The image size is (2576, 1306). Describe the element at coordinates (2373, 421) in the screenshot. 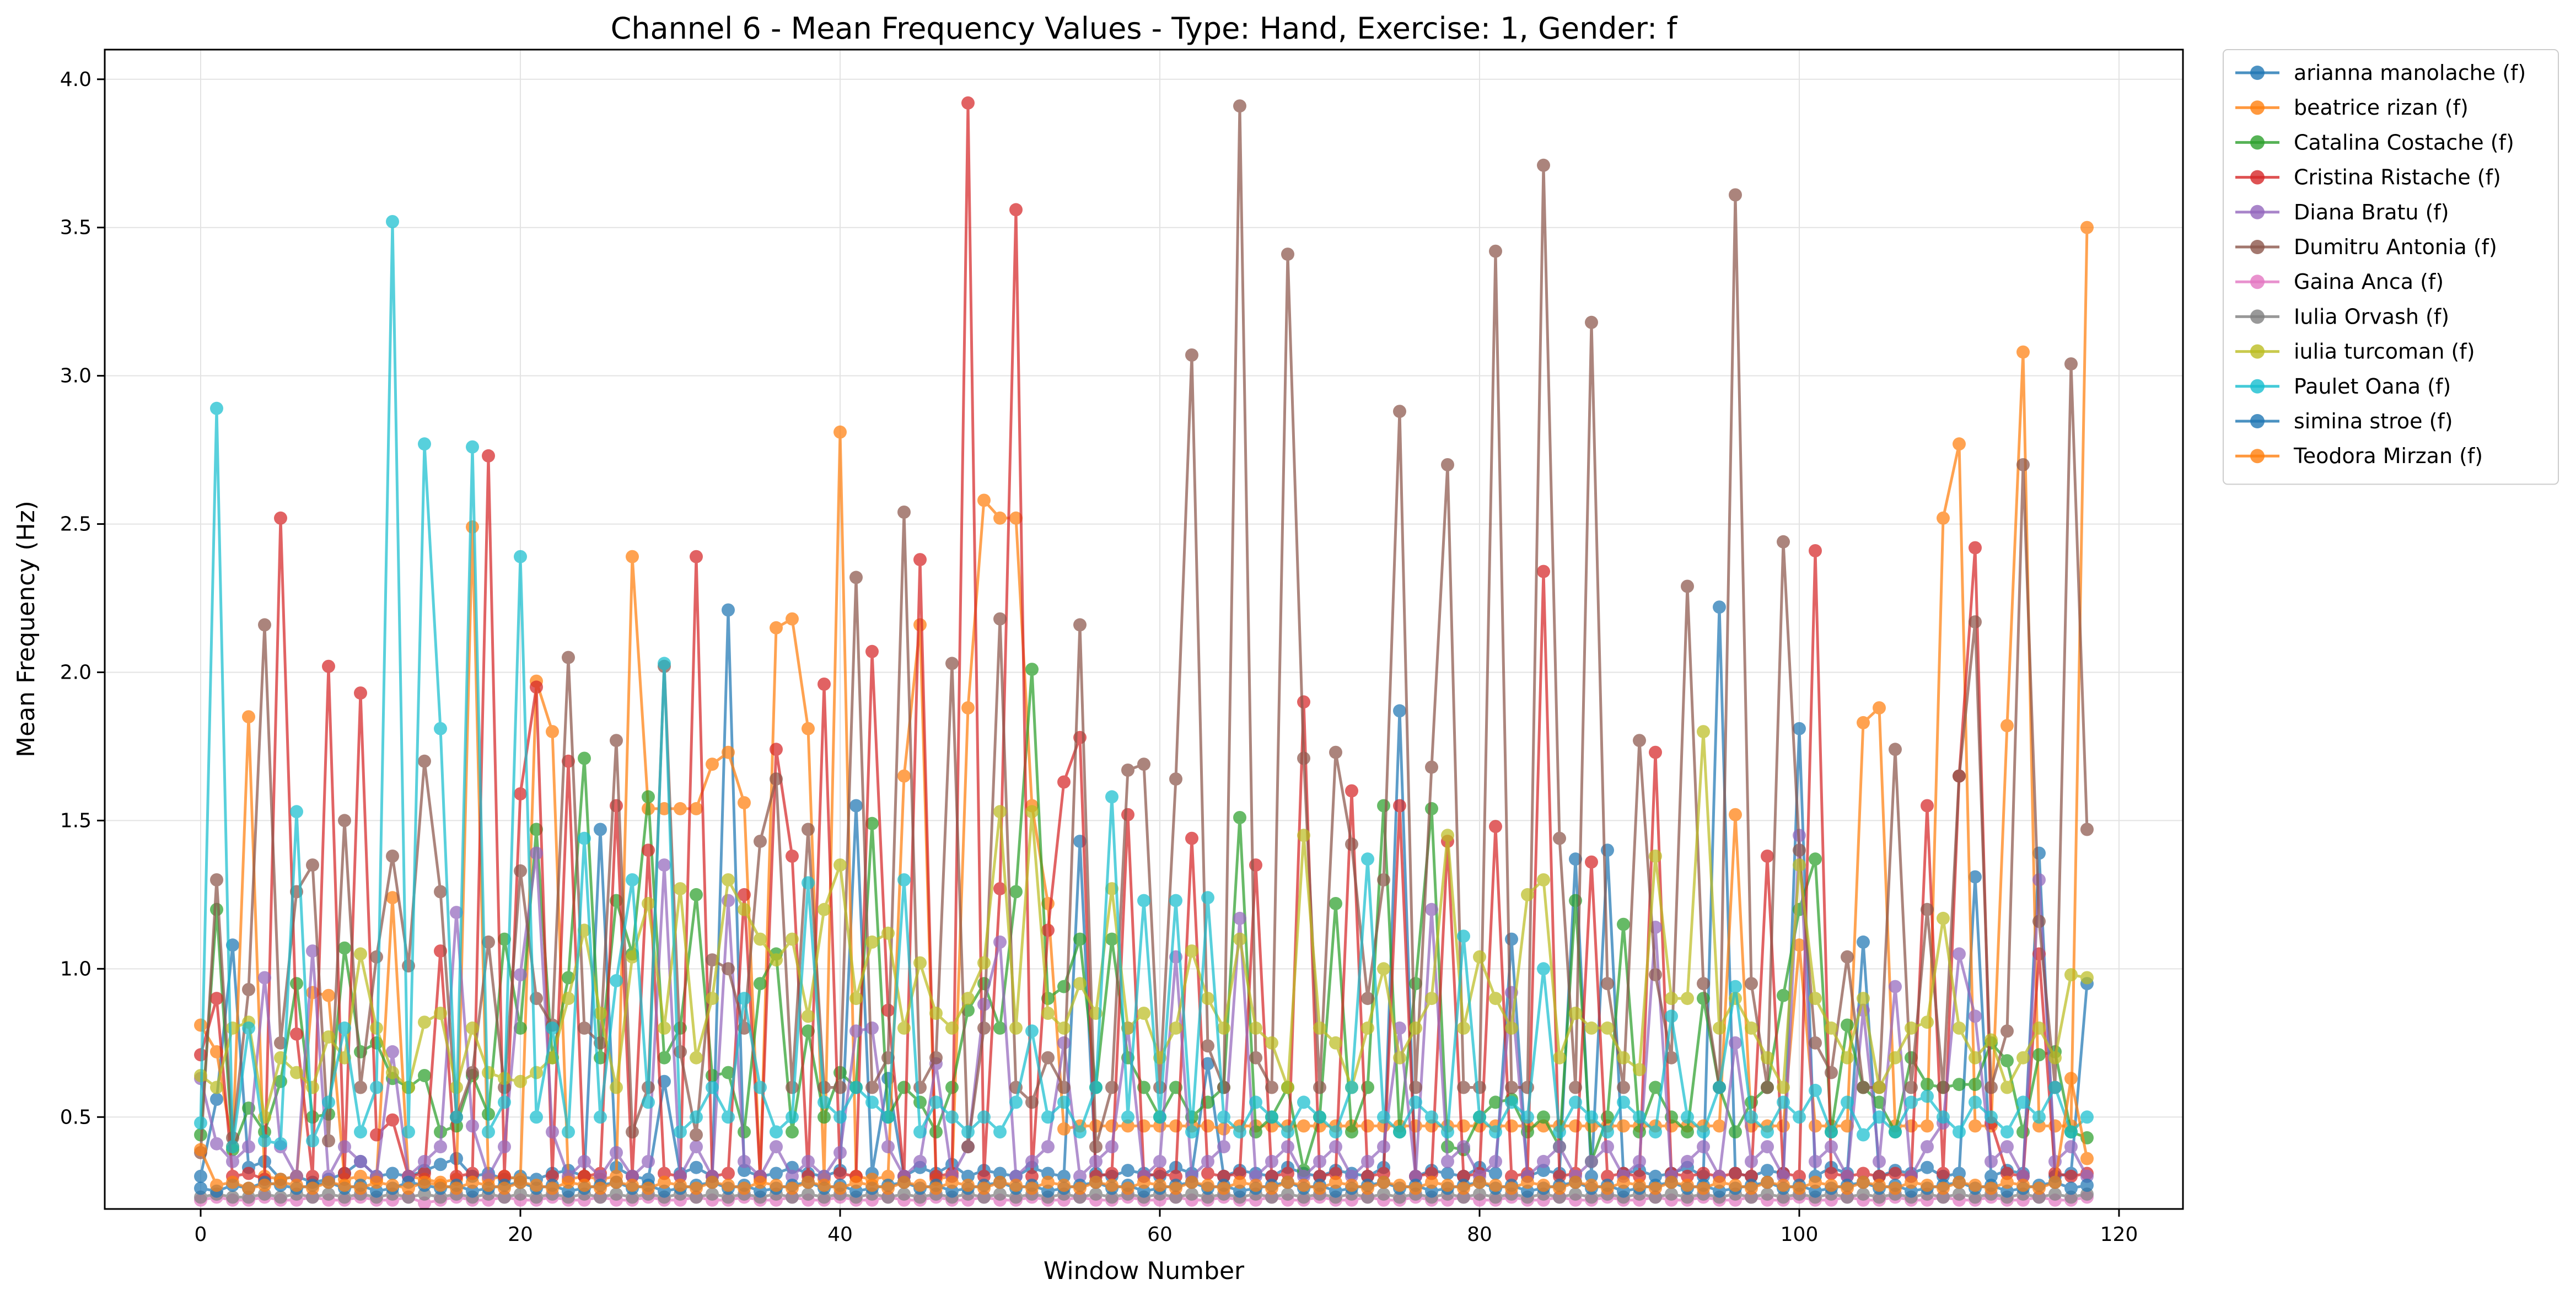

I see `legend-label: simina stroe (f)` at that location.